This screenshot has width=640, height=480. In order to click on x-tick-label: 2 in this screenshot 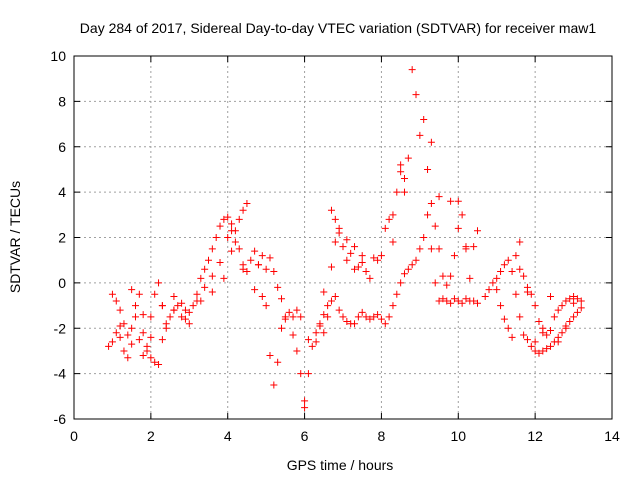, I will do `click(151, 436)`.